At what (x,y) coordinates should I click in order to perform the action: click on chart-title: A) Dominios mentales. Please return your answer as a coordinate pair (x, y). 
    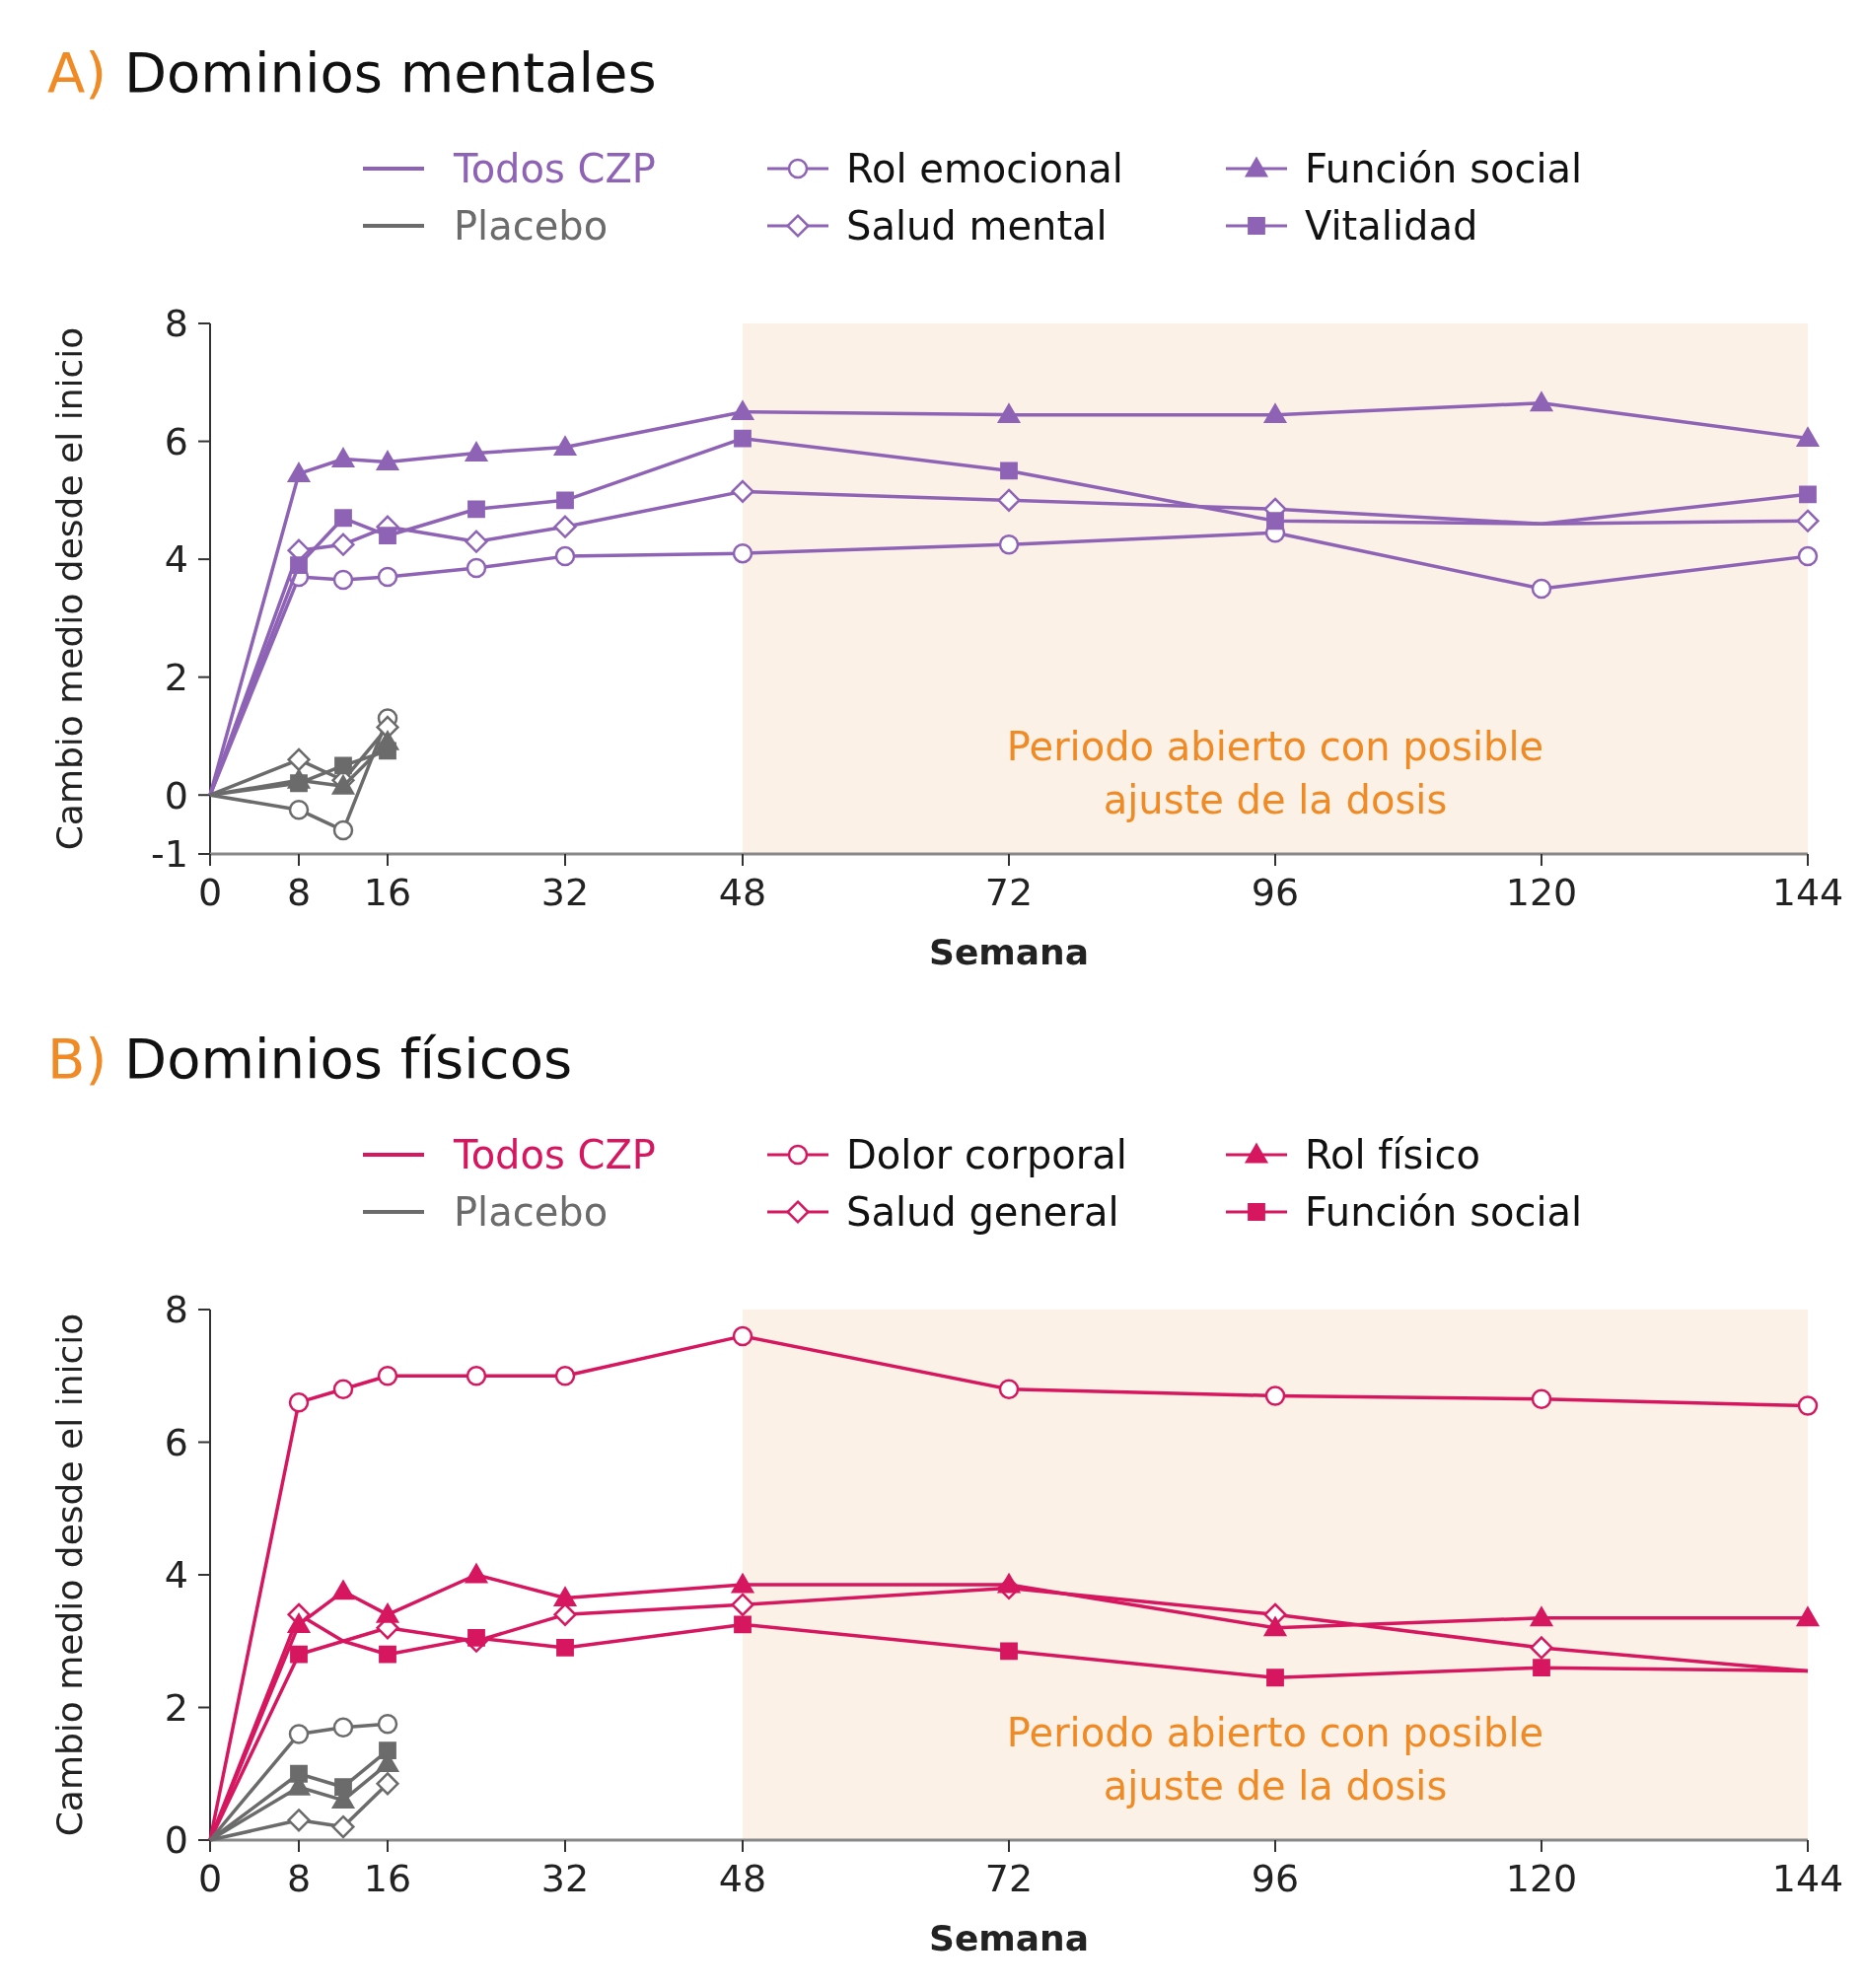
    Looking at the image, I should click on (352, 72).